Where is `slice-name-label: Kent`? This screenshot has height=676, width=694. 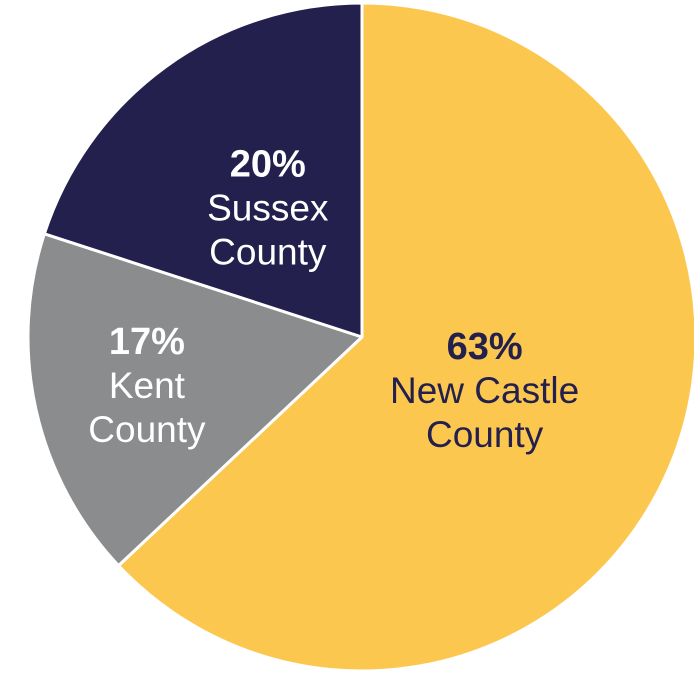
slice-name-label: Kent is located at coordinates (147, 385).